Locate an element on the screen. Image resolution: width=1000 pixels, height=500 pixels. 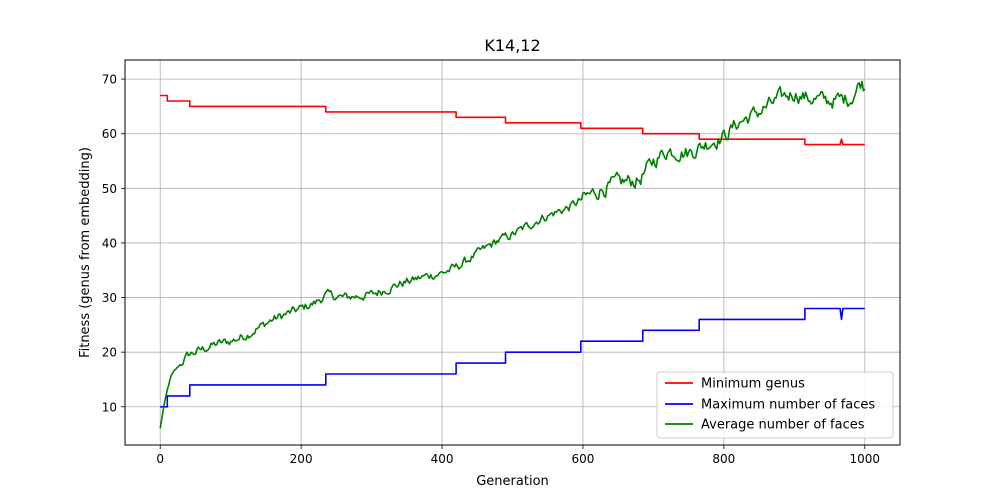
y-tick-label: 30 is located at coordinates (109, 298).